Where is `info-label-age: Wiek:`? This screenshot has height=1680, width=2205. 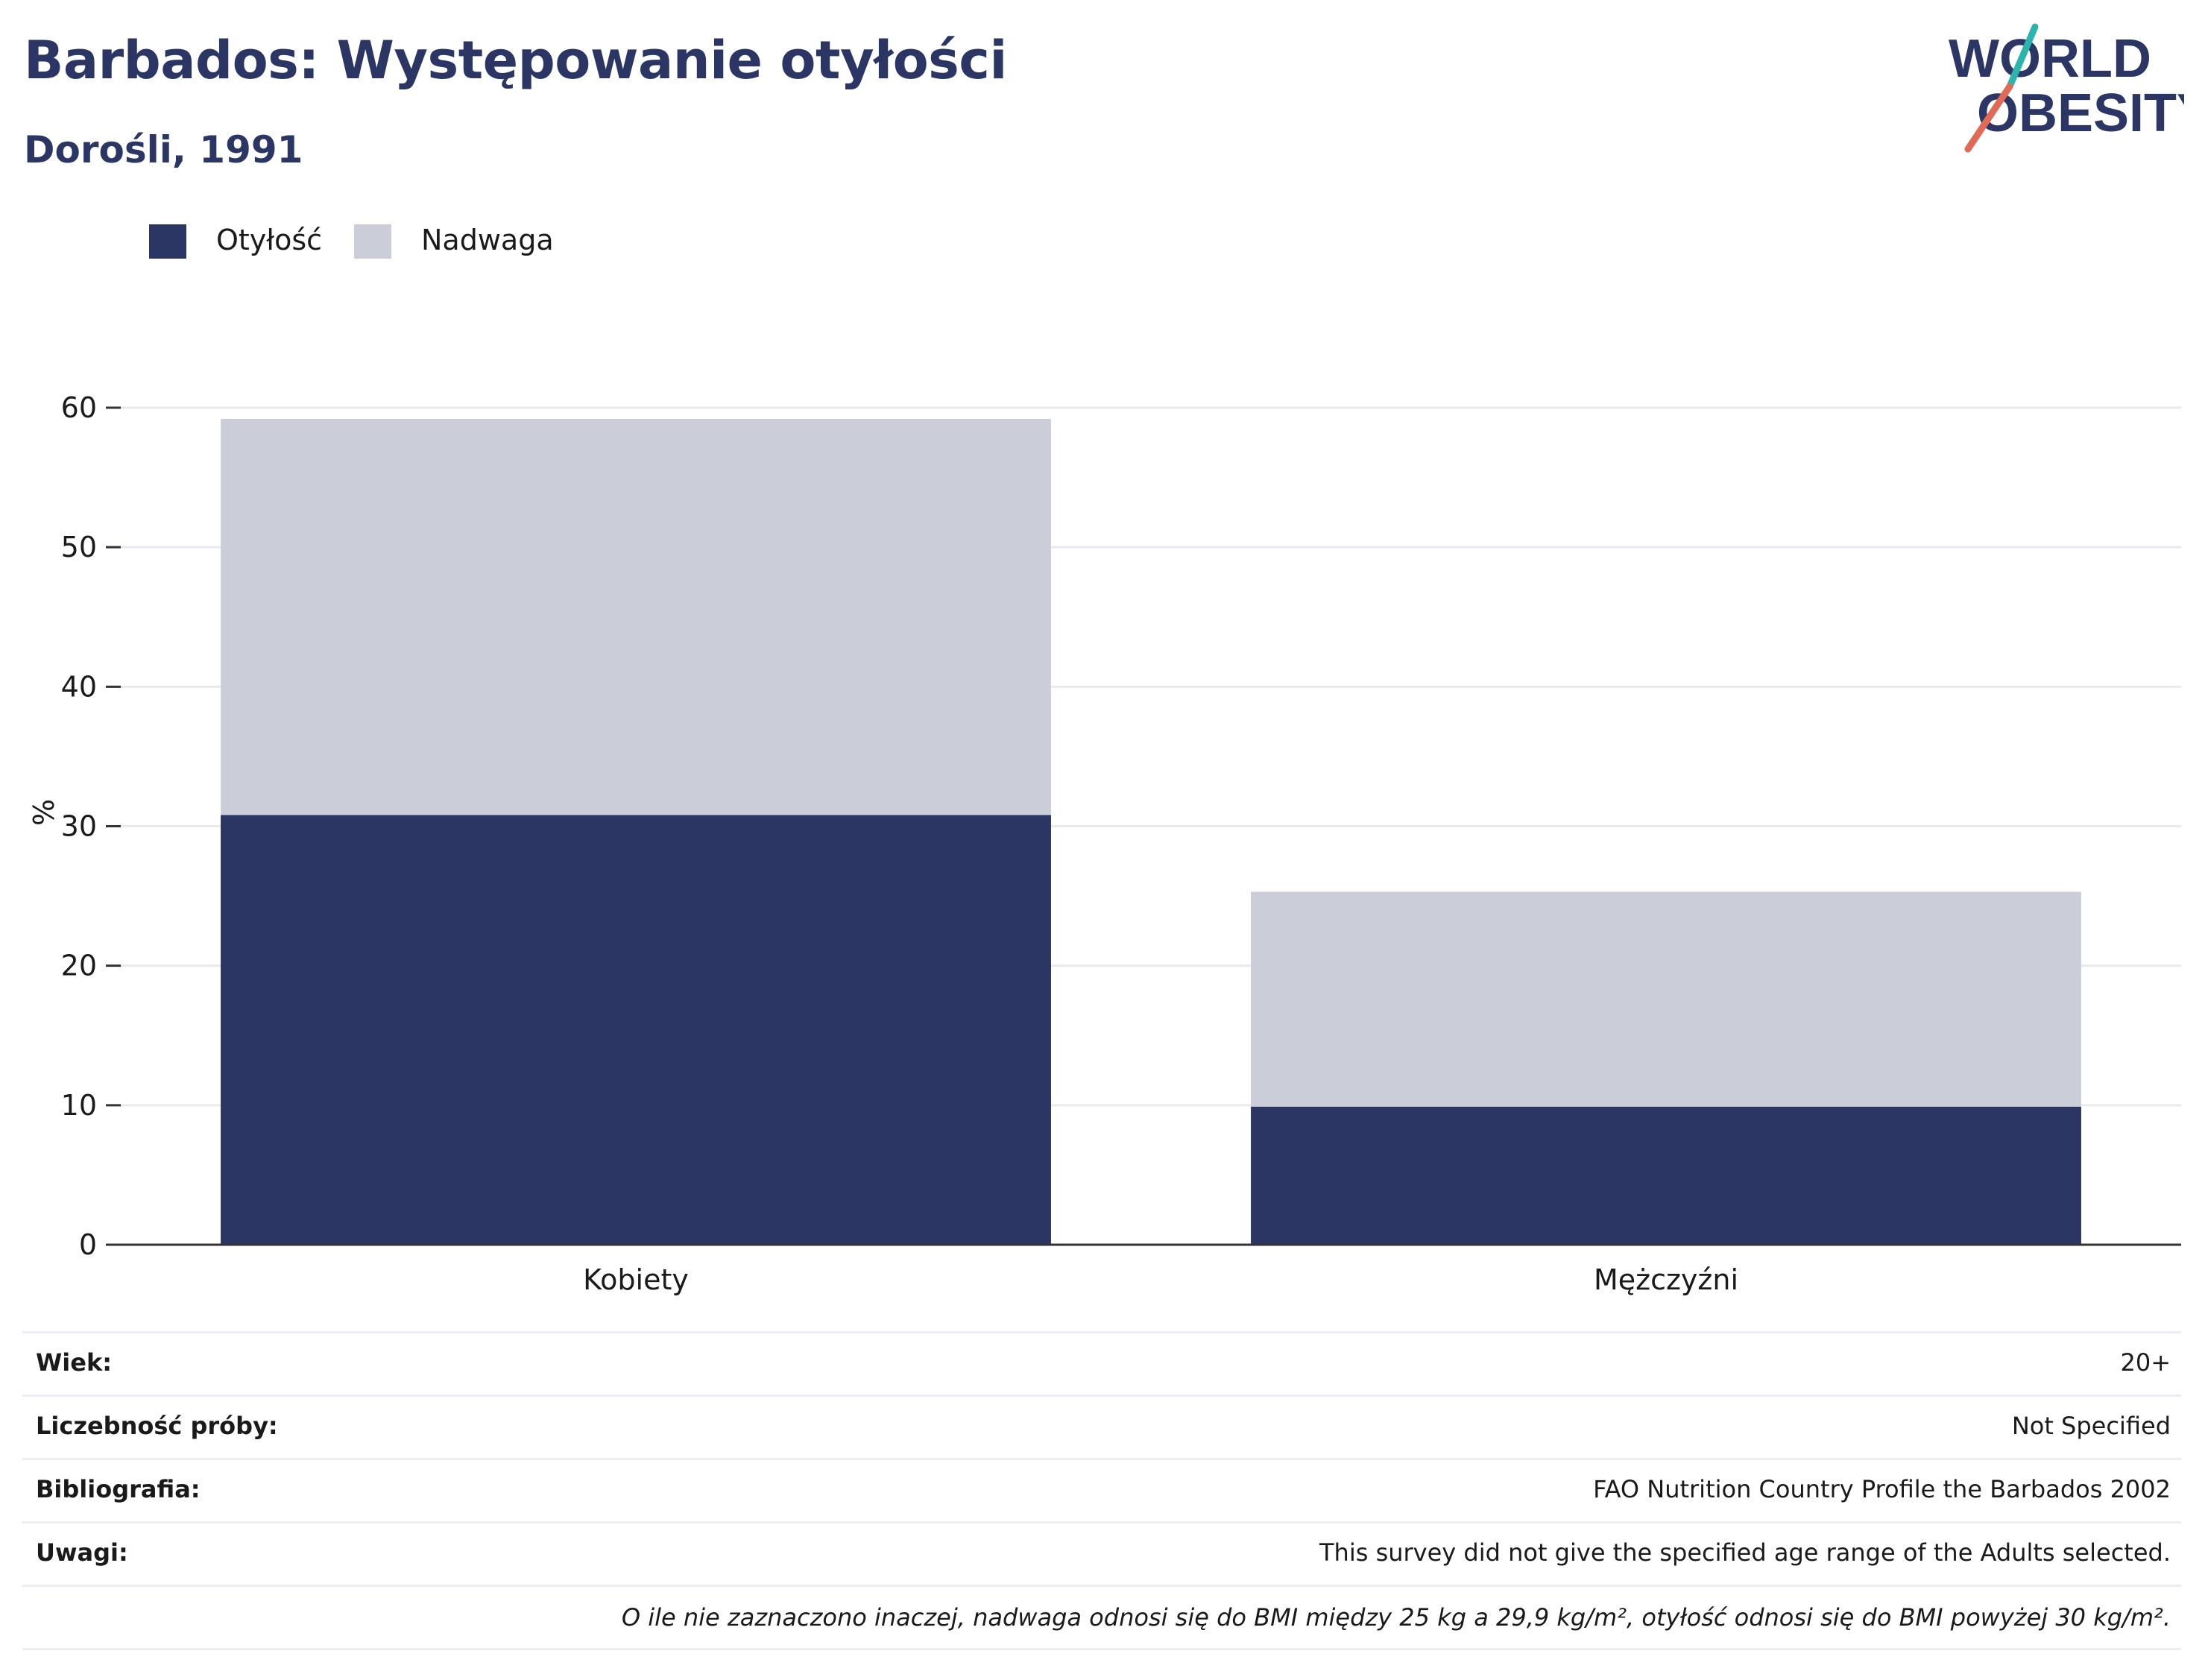 info-label-age: Wiek: is located at coordinates (74, 1362).